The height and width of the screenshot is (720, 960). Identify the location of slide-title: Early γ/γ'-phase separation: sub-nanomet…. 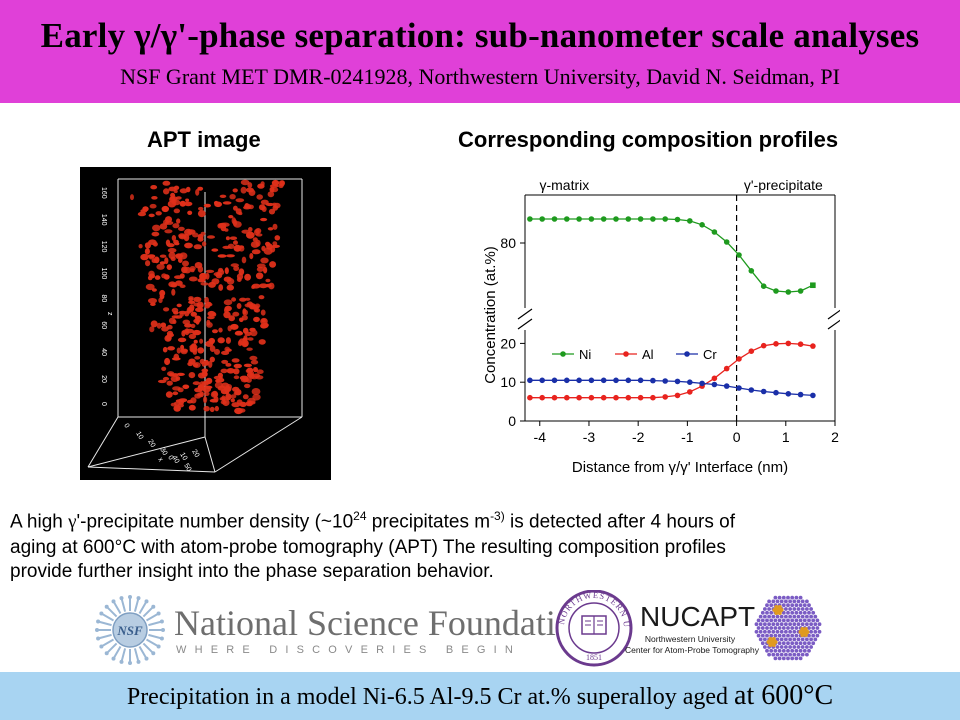
(480, 35).